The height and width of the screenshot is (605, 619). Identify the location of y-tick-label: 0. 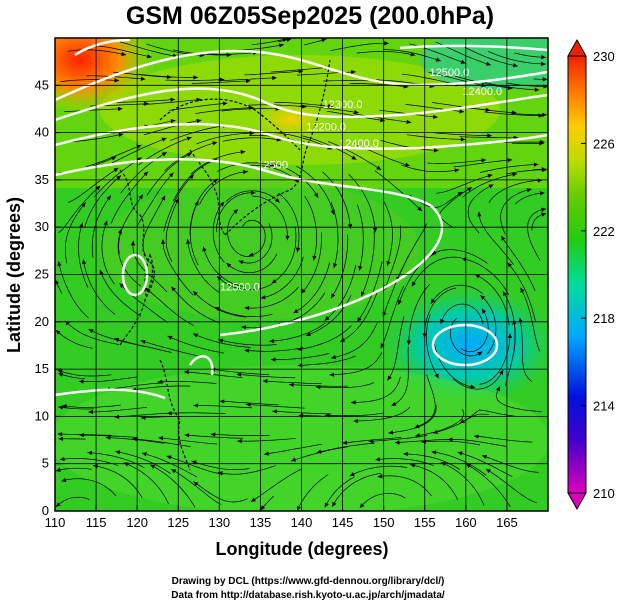
(45, 510).